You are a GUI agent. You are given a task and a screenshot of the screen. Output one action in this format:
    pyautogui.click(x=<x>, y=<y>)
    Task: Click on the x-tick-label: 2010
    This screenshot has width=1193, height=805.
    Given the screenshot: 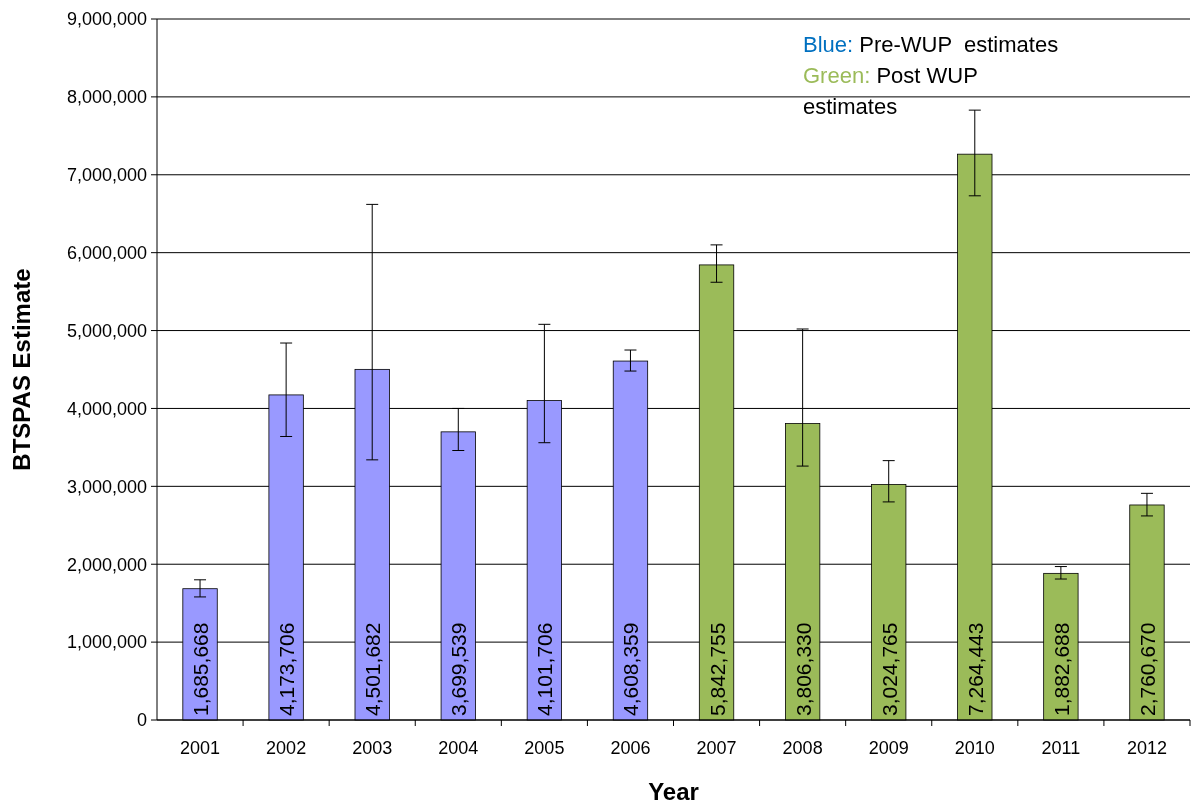 What is the action you would take?
    pyautogui.click(x=974, y=748)
    